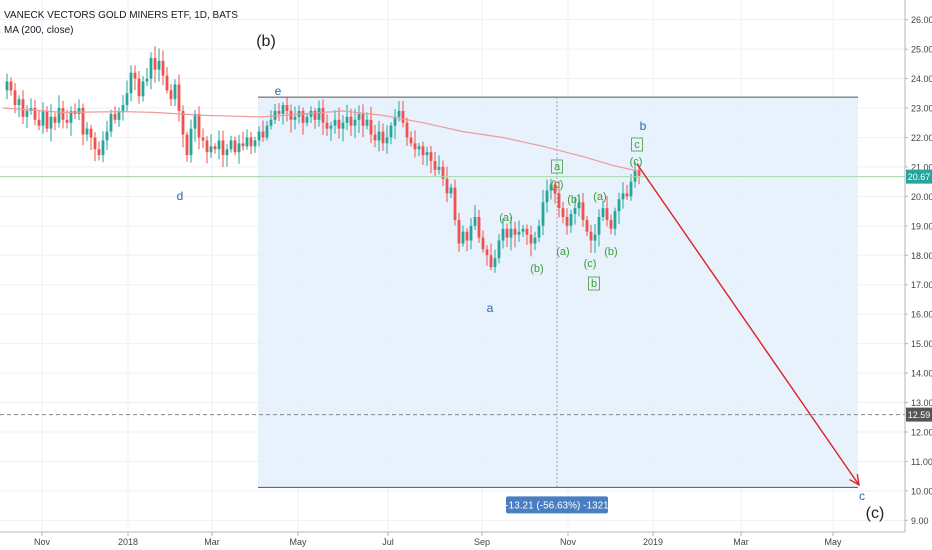 The width and height of the screenshot is (932, 550). I want to click on measure-label: -13.21 (-56.63%) -1321, so click(557, 505).